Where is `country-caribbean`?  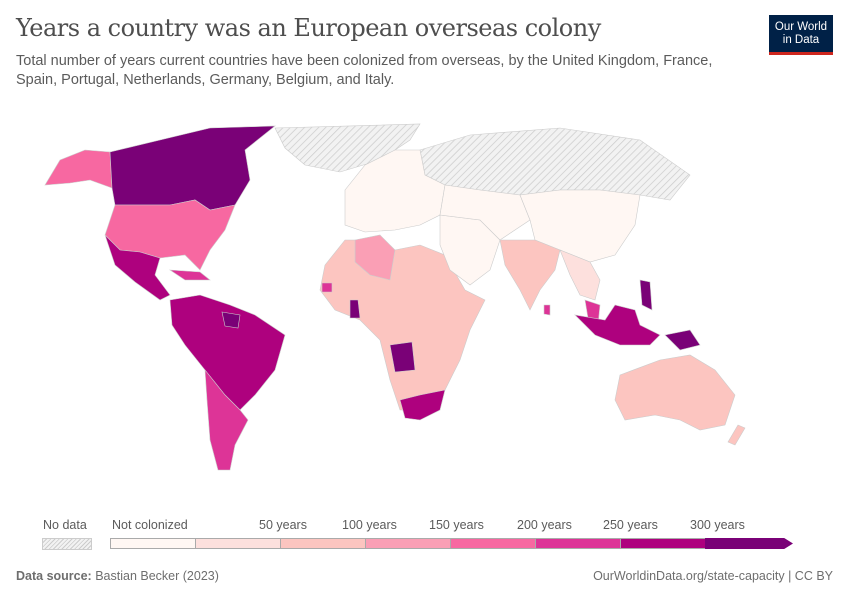
country-caribbean is located at coordinates (189, 275).